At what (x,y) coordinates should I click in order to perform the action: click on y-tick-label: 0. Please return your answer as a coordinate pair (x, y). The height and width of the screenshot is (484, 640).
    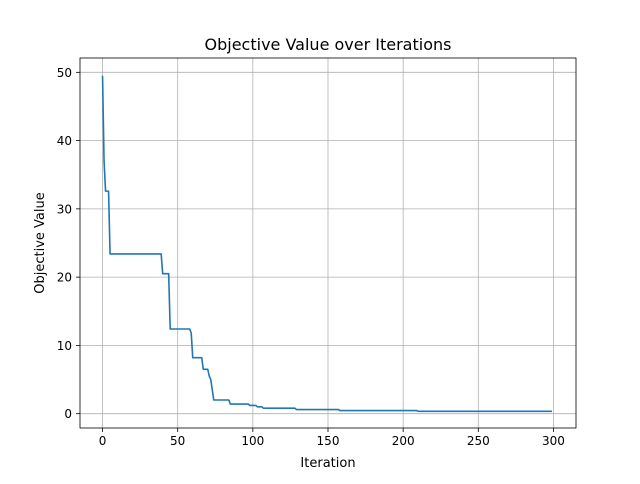
    Looking at the image, I should click on (68, 414).